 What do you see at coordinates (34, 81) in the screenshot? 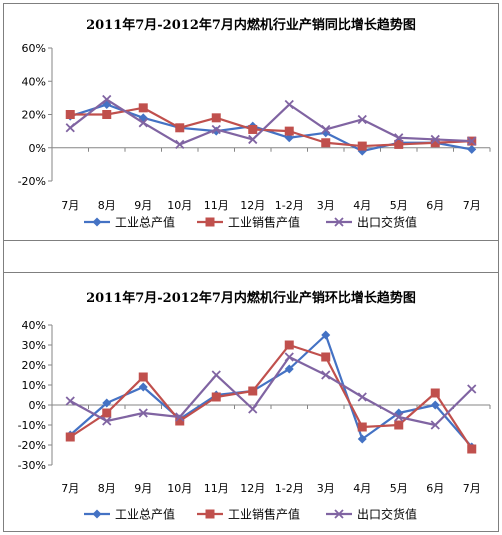
I see `y-tick-label: 40%` at bounding box center [34, 81].